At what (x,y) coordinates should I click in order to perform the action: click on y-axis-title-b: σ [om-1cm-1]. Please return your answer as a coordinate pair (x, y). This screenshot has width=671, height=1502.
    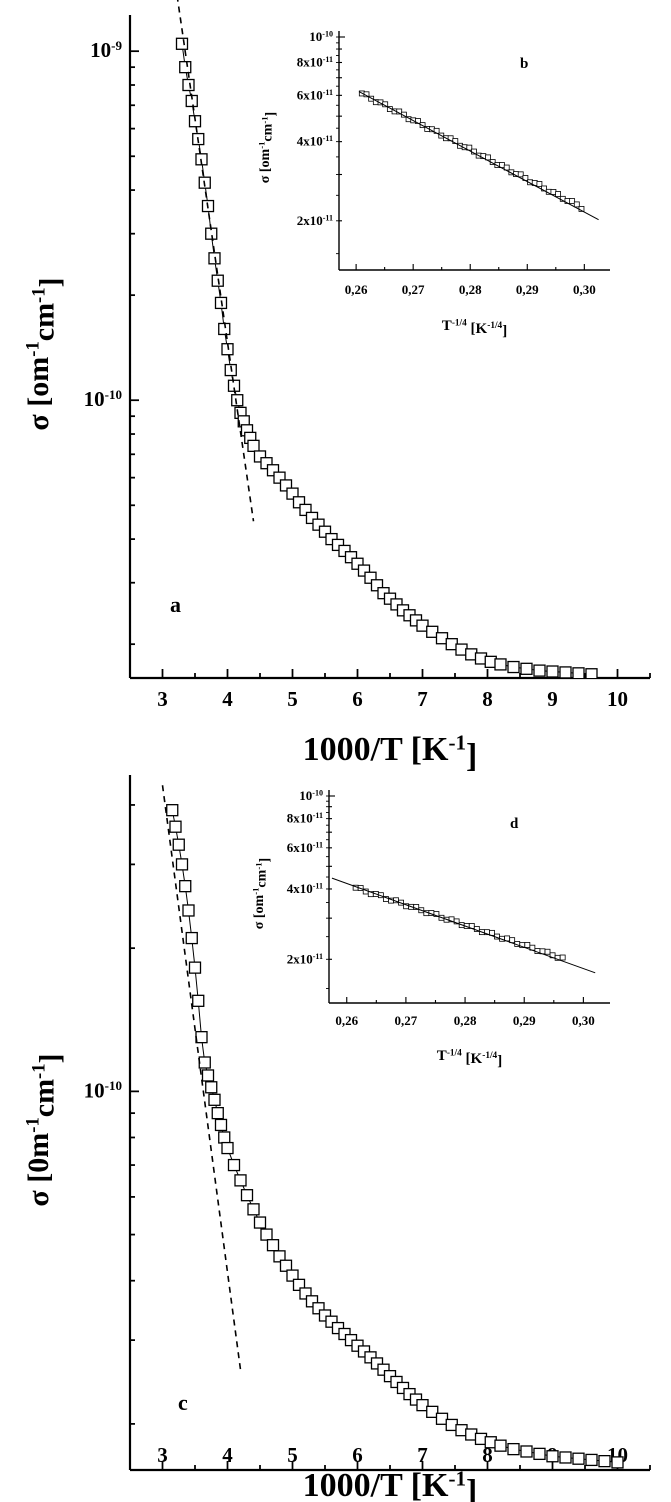
    Looking at the image, I should click on (268, 147).